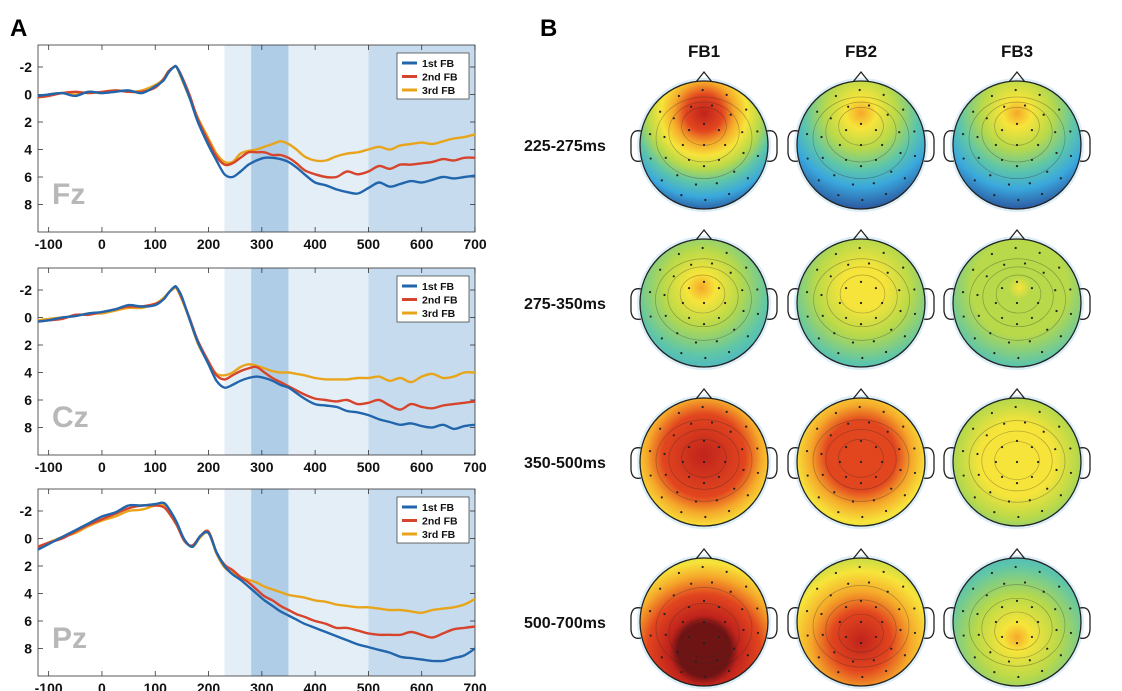 Image resolution: width=1122 pixels, height=691 pixels. Describe the element at coordinates (704, 51) in the screenshot. I see `column-title: FB1` at that location.